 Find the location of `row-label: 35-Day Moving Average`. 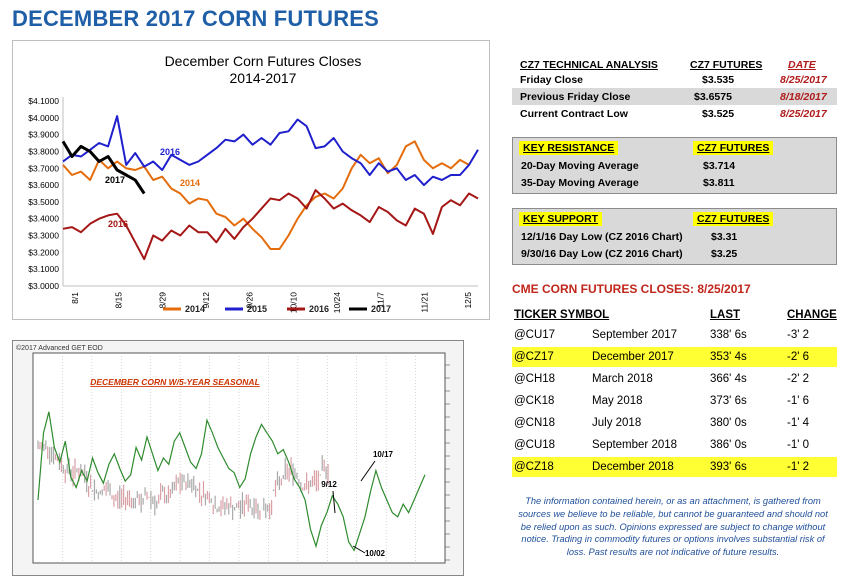

row-label: 35-Day Moving Average is located at coordinates (580, 182).